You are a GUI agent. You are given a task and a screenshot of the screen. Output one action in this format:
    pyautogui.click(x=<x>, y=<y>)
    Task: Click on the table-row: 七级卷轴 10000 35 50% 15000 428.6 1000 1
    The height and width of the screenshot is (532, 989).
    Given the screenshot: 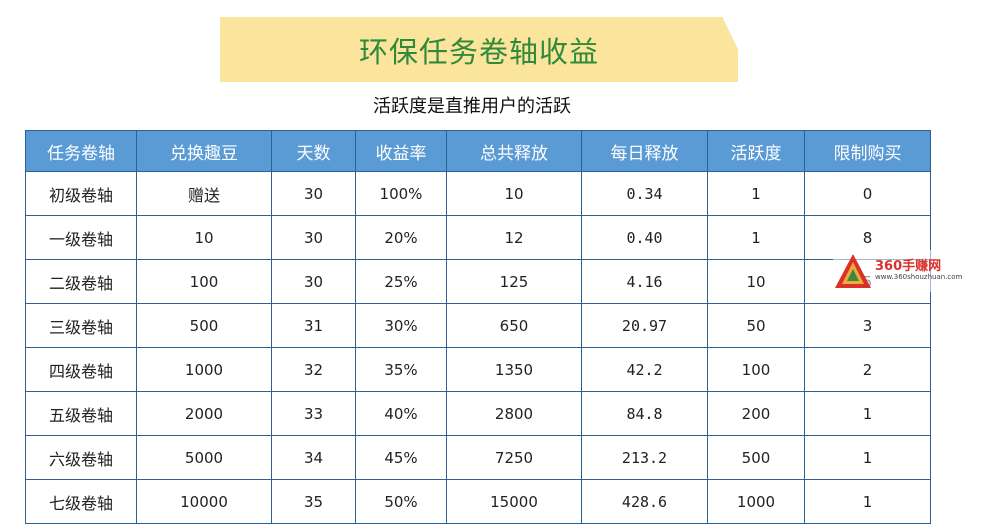 What is the action you would take?
    pyautogui.click(x=478, y=501)
    